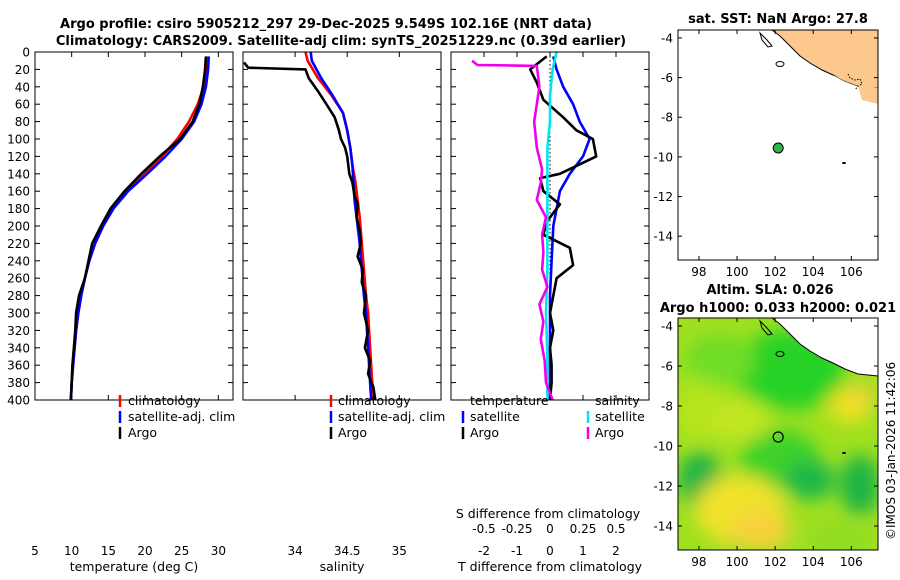  Describe the element at coordinates (620, 416) in the screenshot. I see `legend-label-s-satellite: satellite` at that location.